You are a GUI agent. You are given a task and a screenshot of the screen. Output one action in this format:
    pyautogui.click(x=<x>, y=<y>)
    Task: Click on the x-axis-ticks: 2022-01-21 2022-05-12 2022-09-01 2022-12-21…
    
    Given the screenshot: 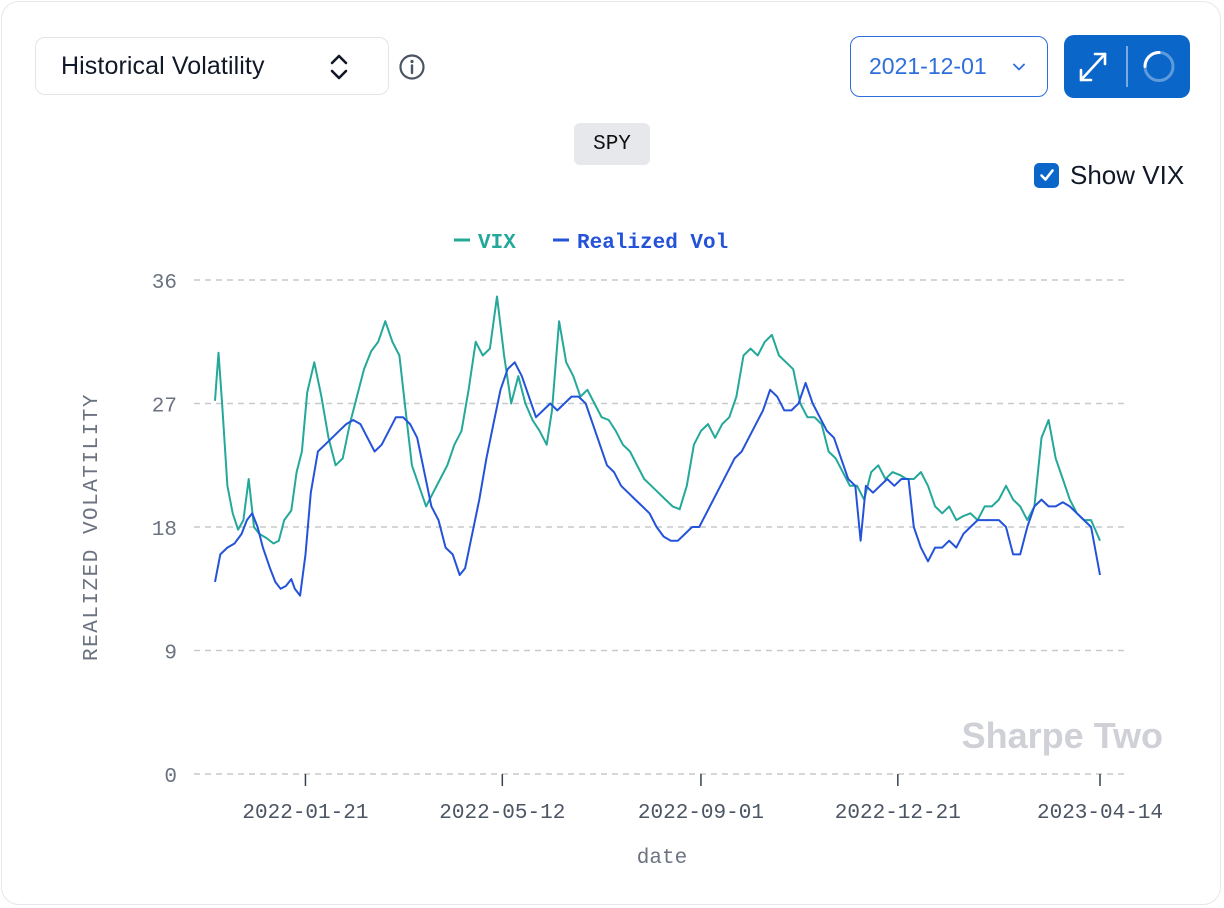 What is the action you would take?
    pyautogui.click(x=702, y=799)
    